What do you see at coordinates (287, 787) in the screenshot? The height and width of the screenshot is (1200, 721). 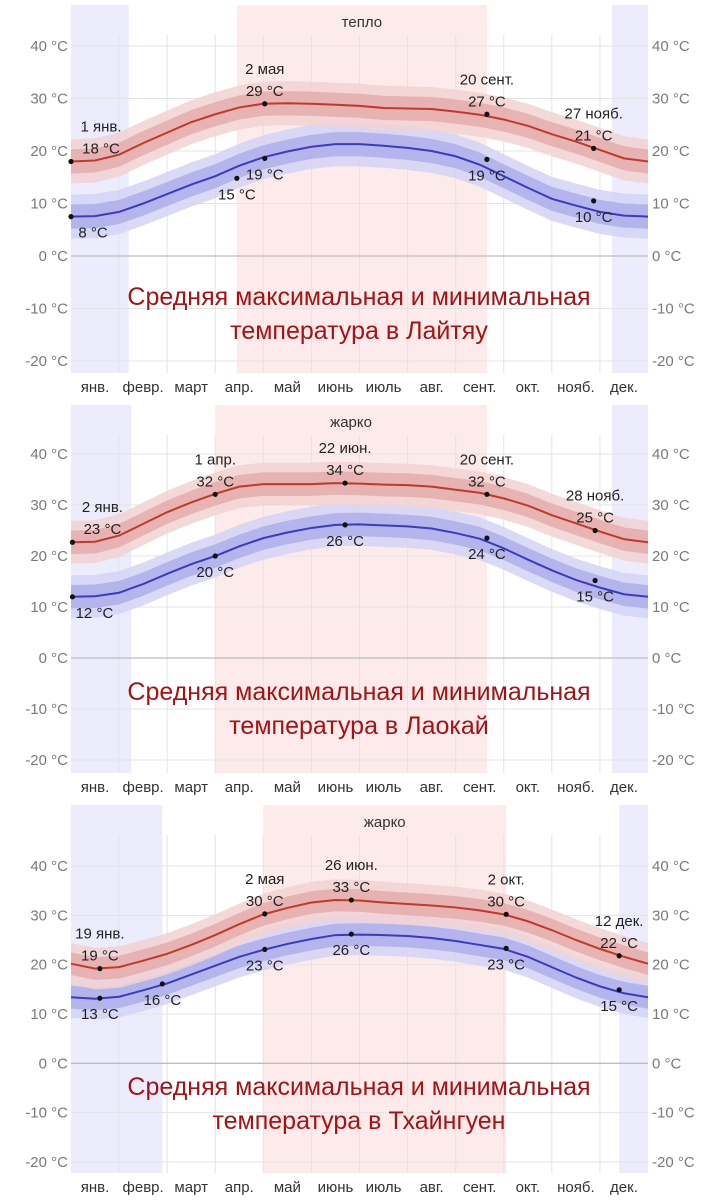 I see `x-tick-month: май` at bounding box center [287, 787].